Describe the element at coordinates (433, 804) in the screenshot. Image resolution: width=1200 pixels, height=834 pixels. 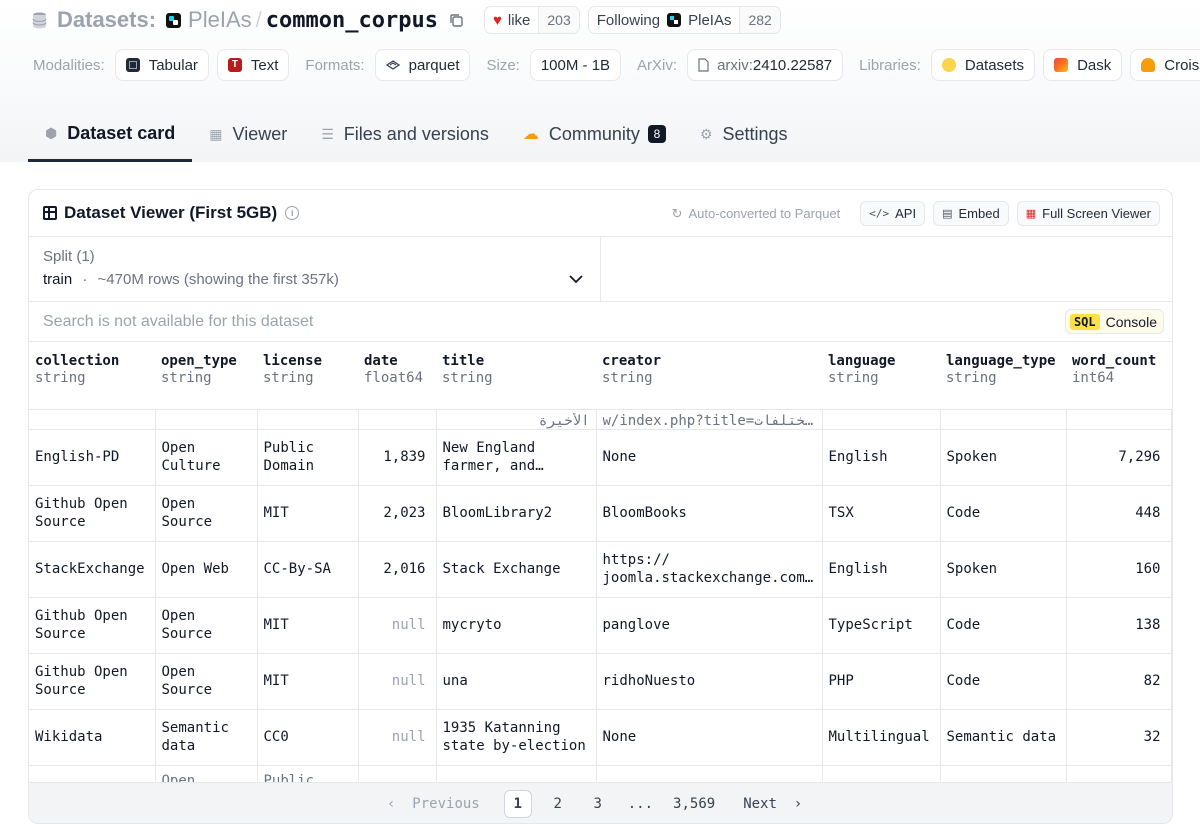
I see `previous-page-button: ‹ Previous` at that location.